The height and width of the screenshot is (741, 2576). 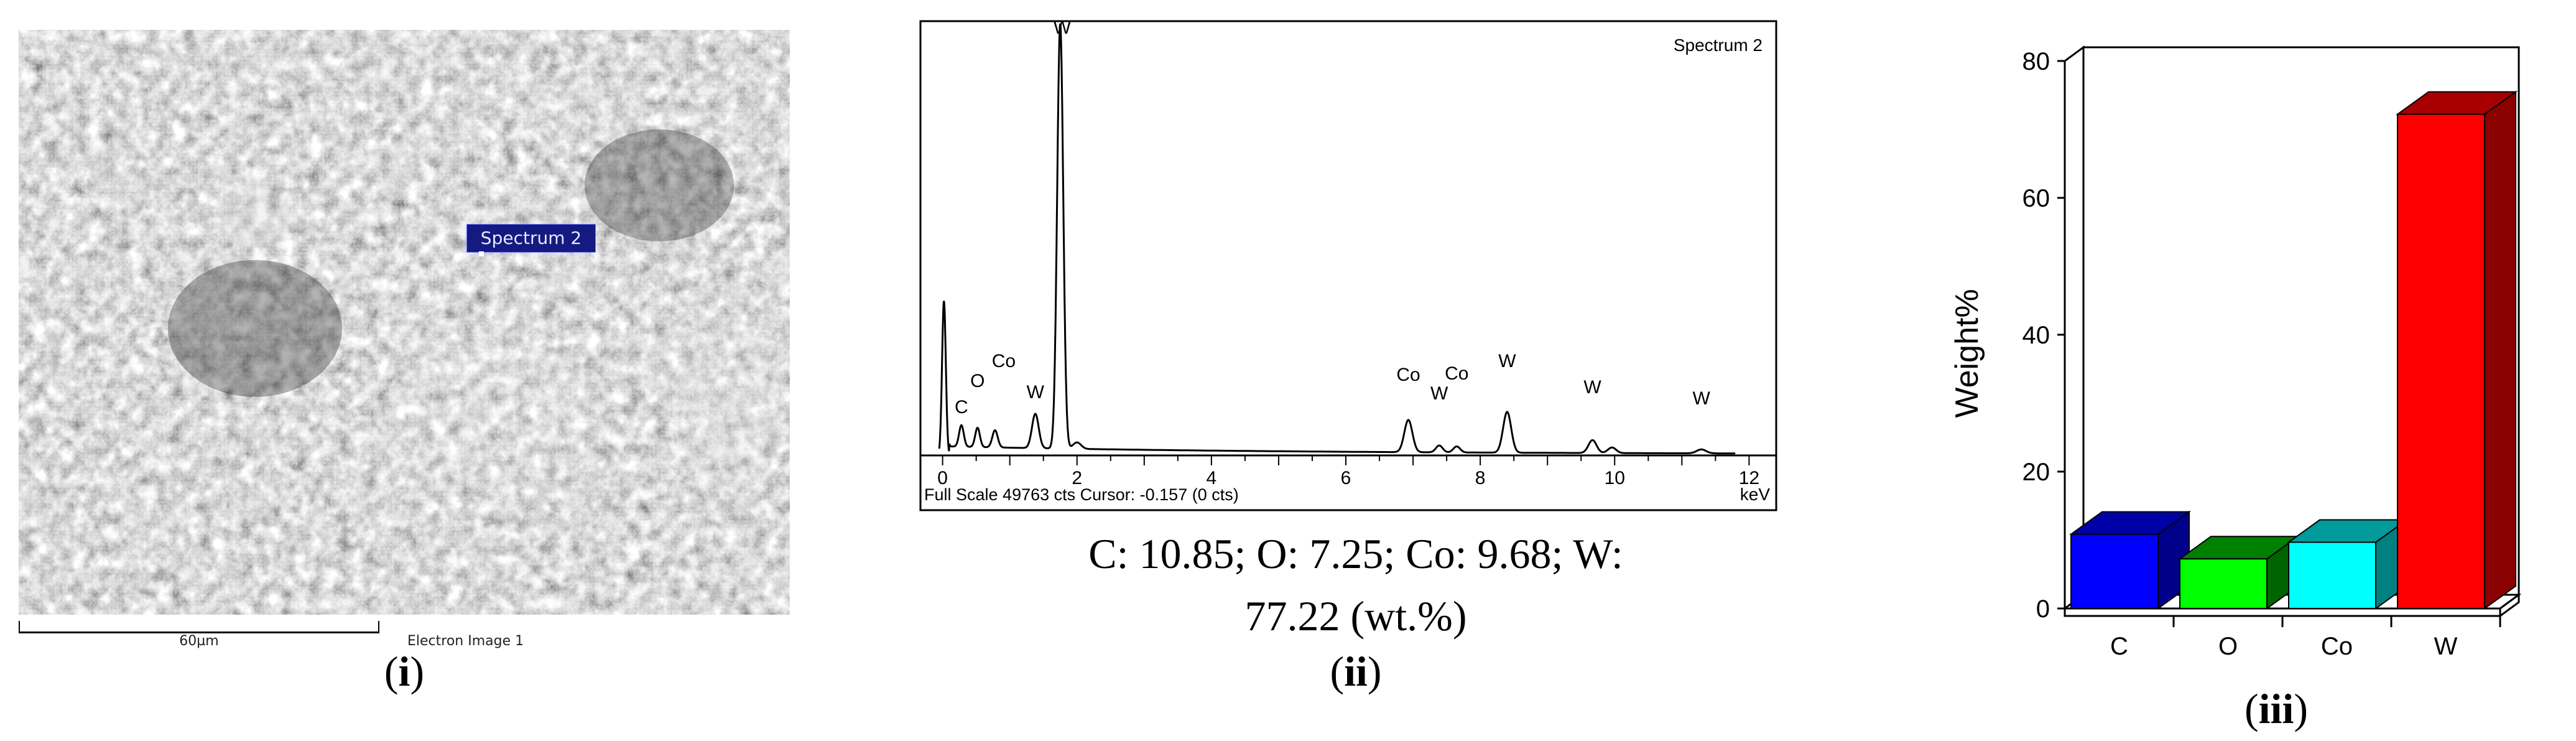 What do you see at coordinates (199, 627) in the screenshot?
I see `scale-bar` at bounding box center [199, 627].